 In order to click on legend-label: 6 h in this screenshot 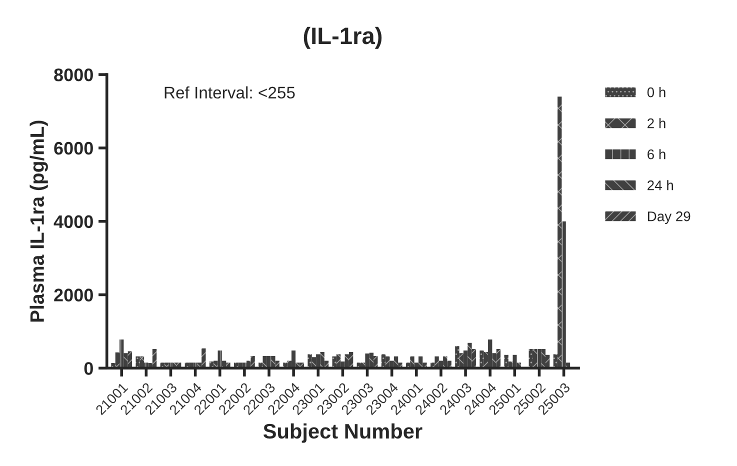, I will do `click(657, 154)`.